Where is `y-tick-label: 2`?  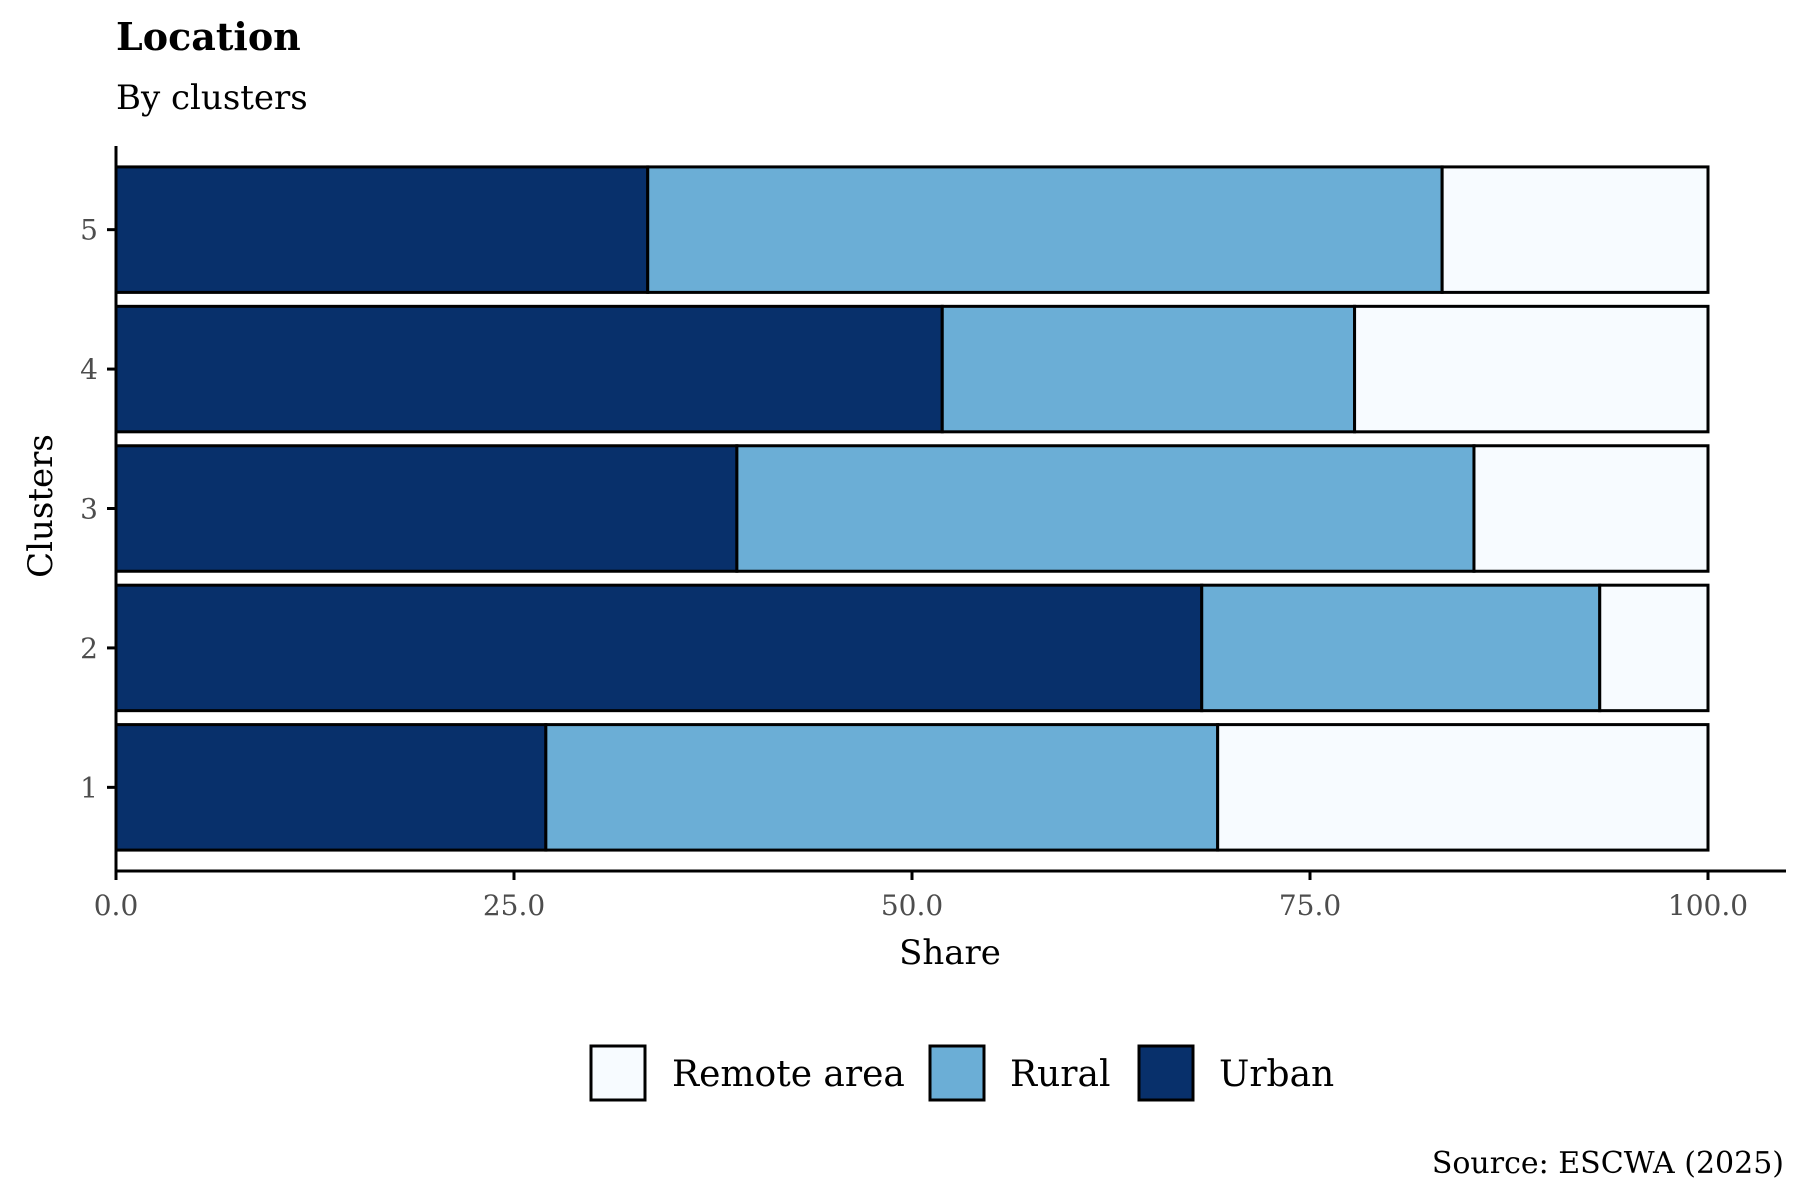 y-tick-label: 2 is located at coordinates (89, 648).